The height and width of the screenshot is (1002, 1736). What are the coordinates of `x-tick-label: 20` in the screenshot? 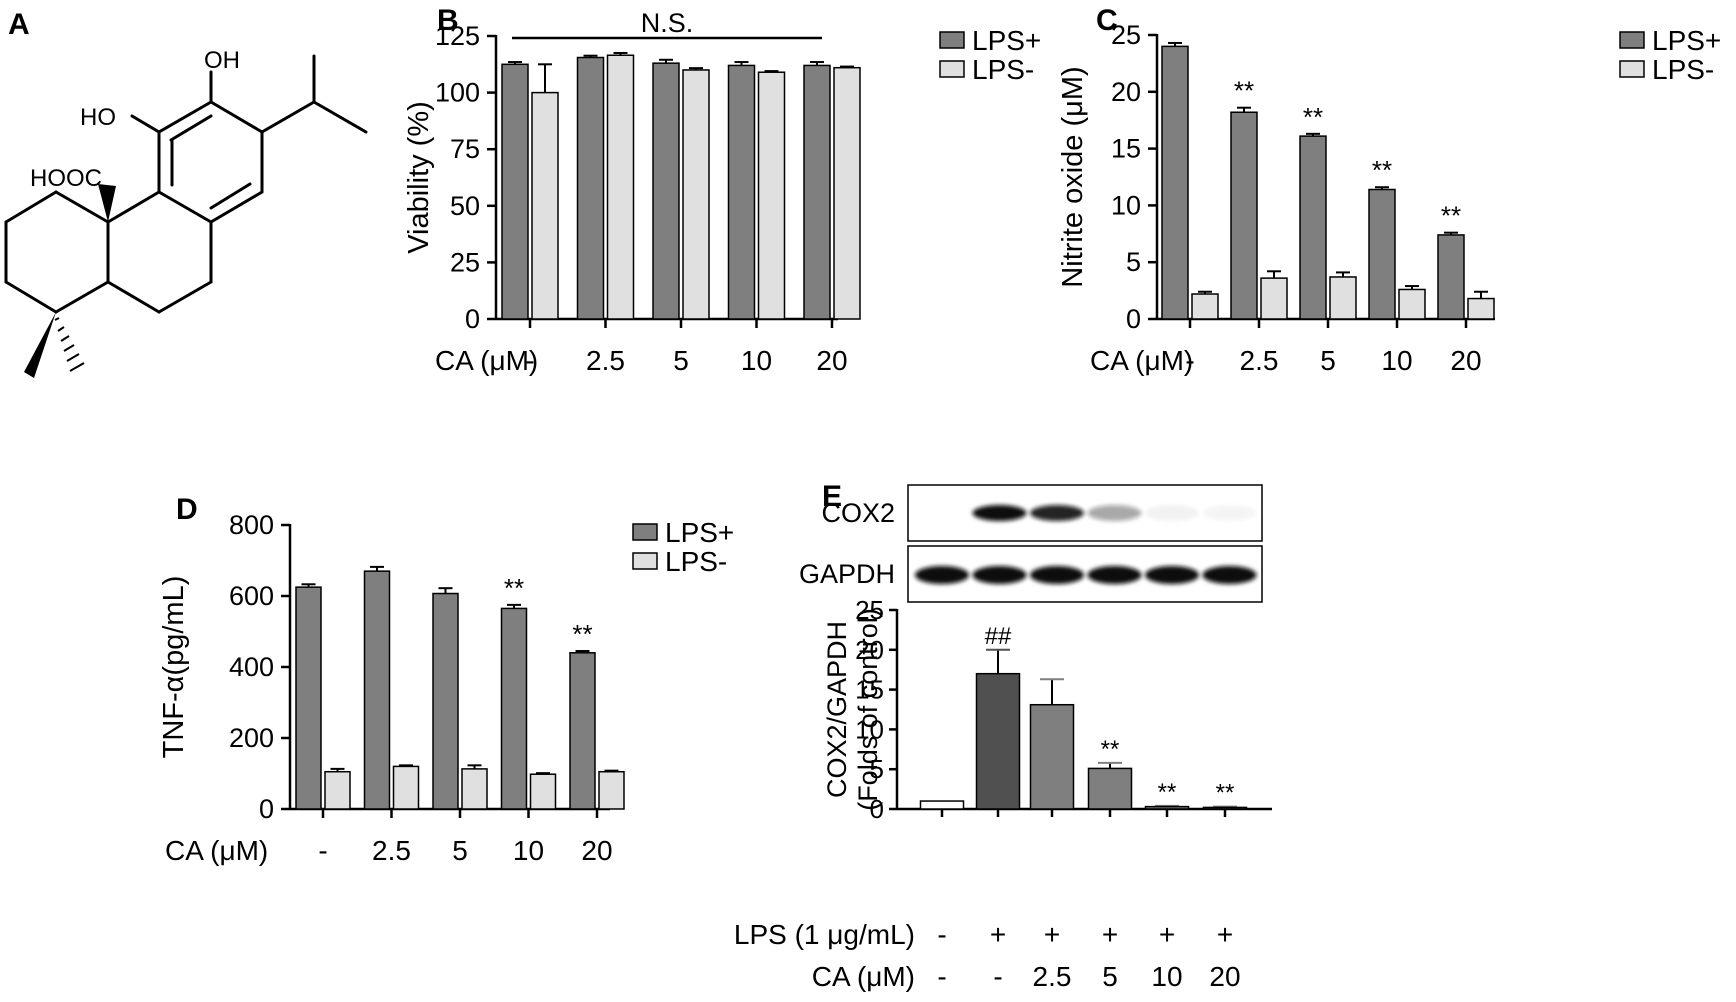 It's located at (1465, 360).